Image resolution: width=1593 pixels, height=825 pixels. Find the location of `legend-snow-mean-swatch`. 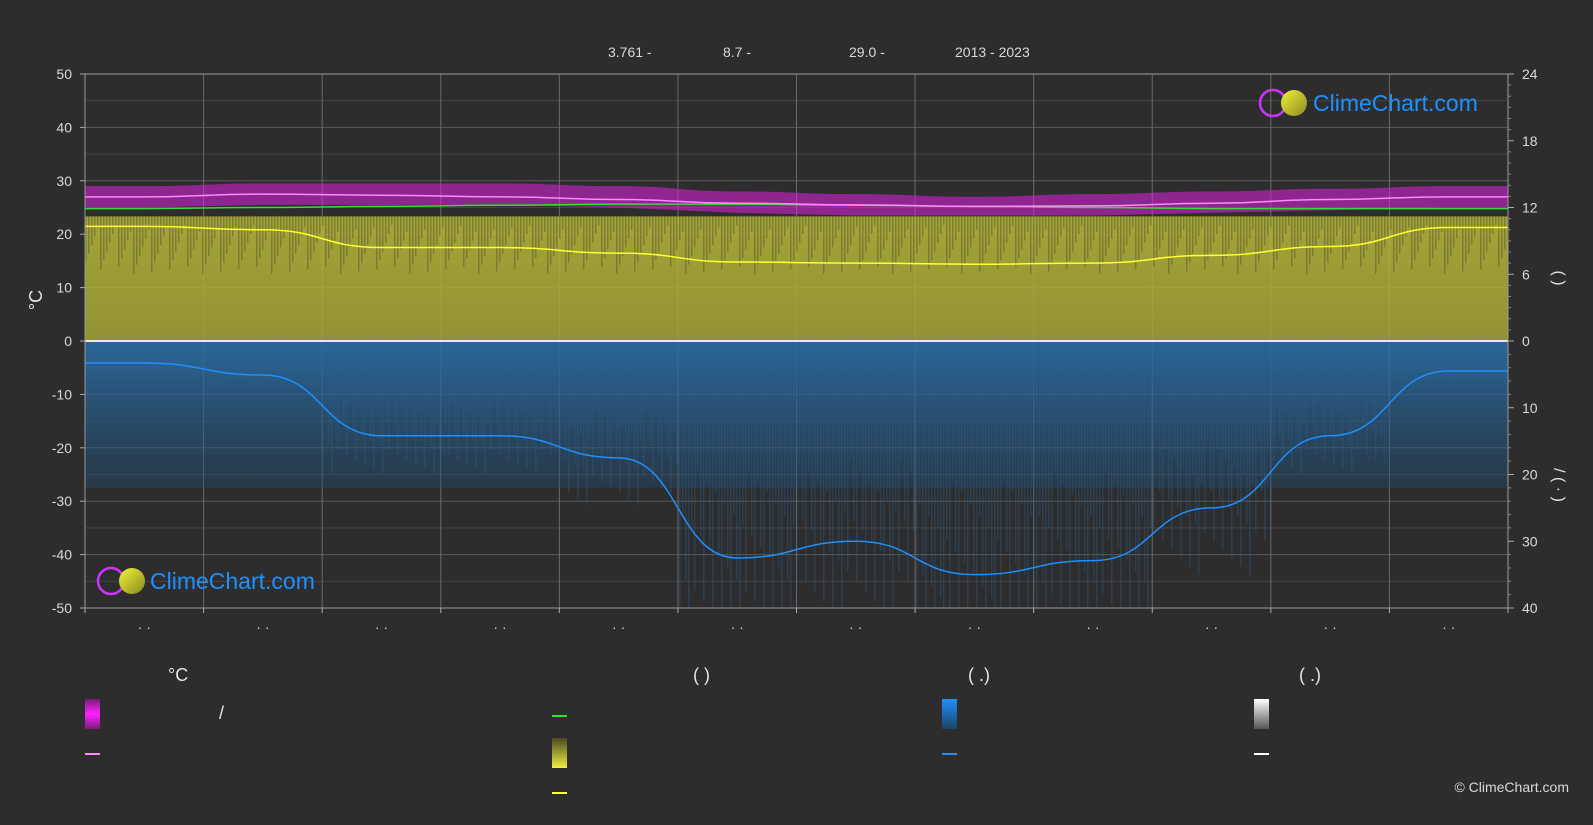

legend-snow-mean-swatch is located at coordinates (1261, 754).